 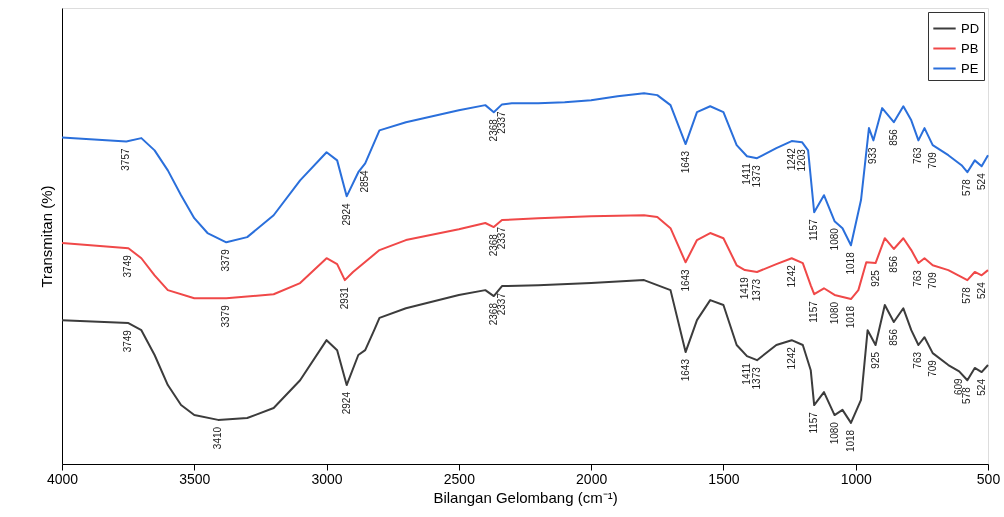 I want to click on x-tick-label: 2500, so click(x=459, y=478).